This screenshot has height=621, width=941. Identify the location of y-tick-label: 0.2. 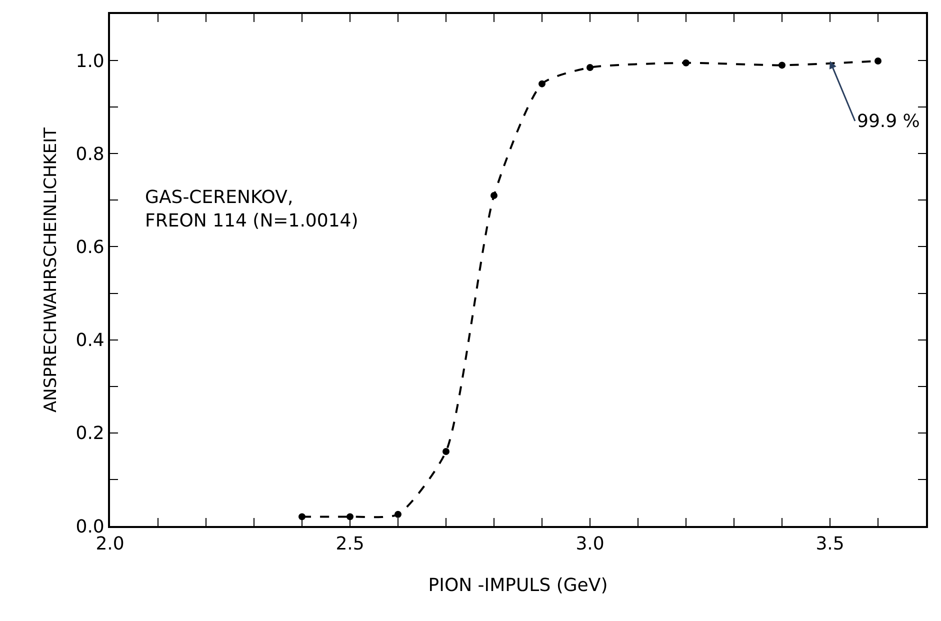
(90, 433).